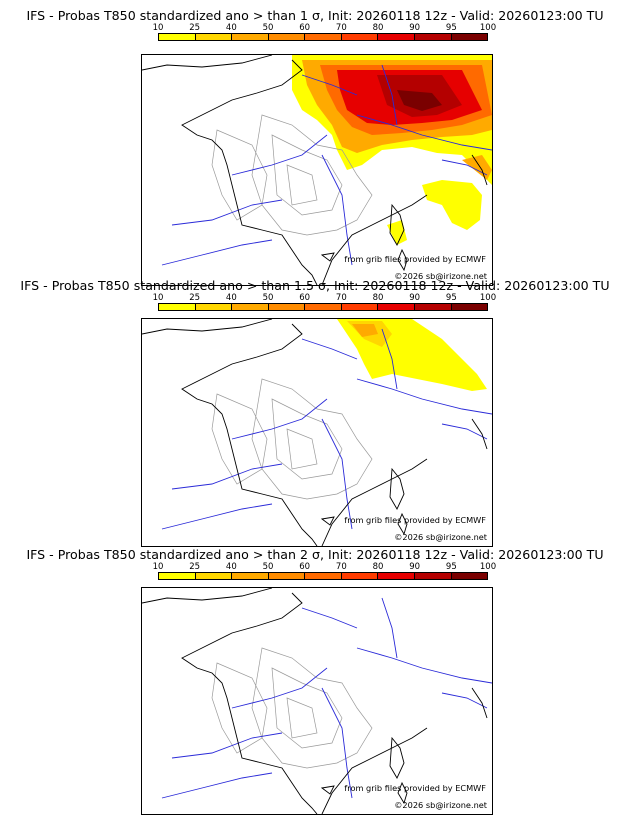 The width and height of the screenshot is (630, 828). Describe the element at coordinates (365, 330) in the screenshot. I see `prob-orange` at that location.